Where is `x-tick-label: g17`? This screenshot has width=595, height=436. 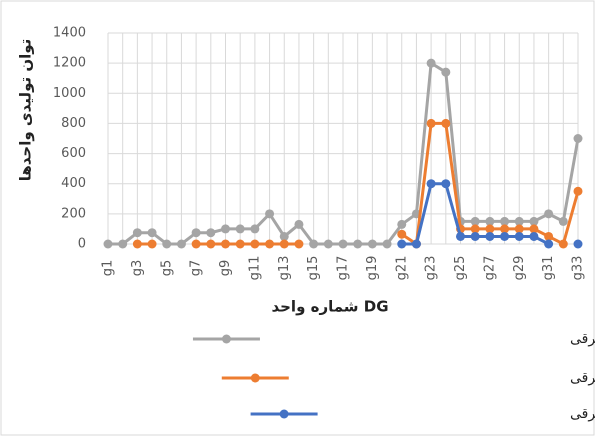
x-tick-label: g17 is located at coordinates (343, 268).